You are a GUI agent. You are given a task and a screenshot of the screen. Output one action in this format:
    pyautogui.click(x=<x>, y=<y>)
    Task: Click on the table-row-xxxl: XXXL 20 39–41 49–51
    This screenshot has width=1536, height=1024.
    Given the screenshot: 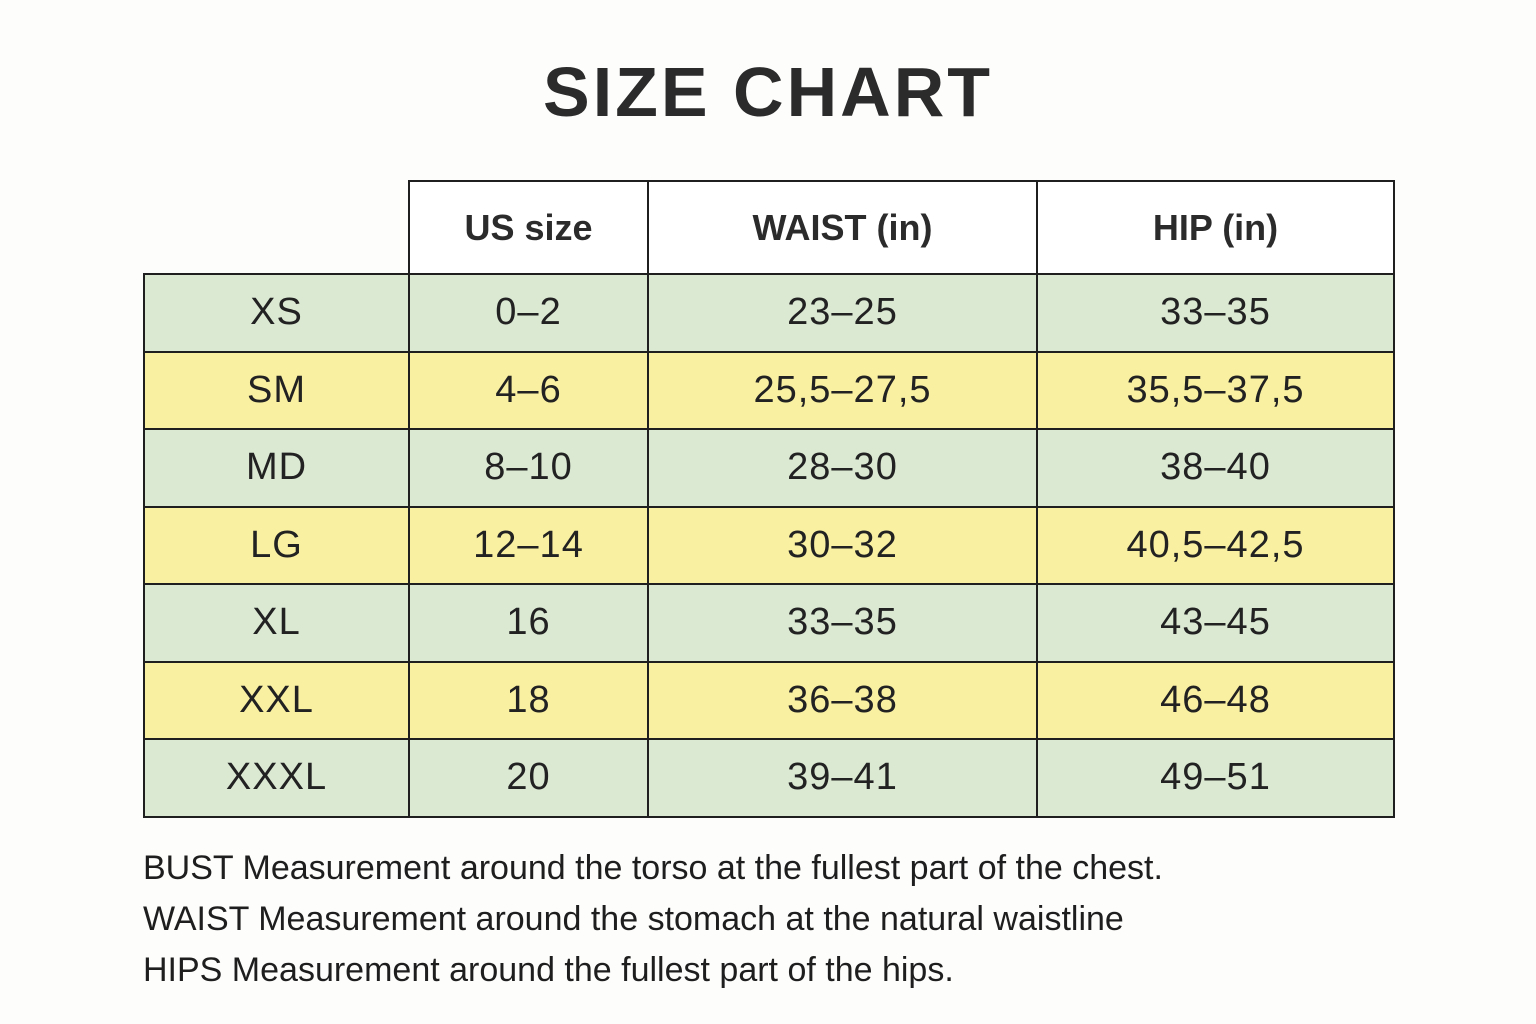 What is the action you would take?
    pyautogui.click(x=769, y=778)
    